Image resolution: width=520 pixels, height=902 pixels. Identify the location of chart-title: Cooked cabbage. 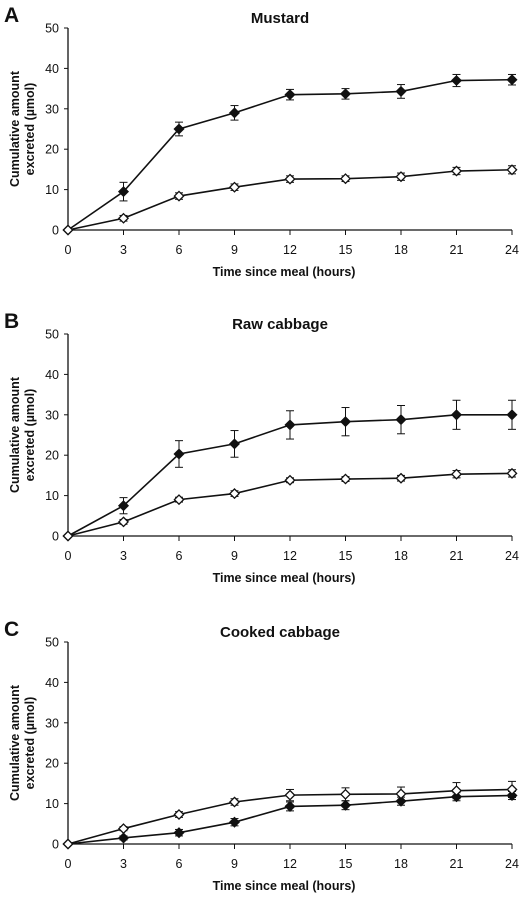
(280, 632).